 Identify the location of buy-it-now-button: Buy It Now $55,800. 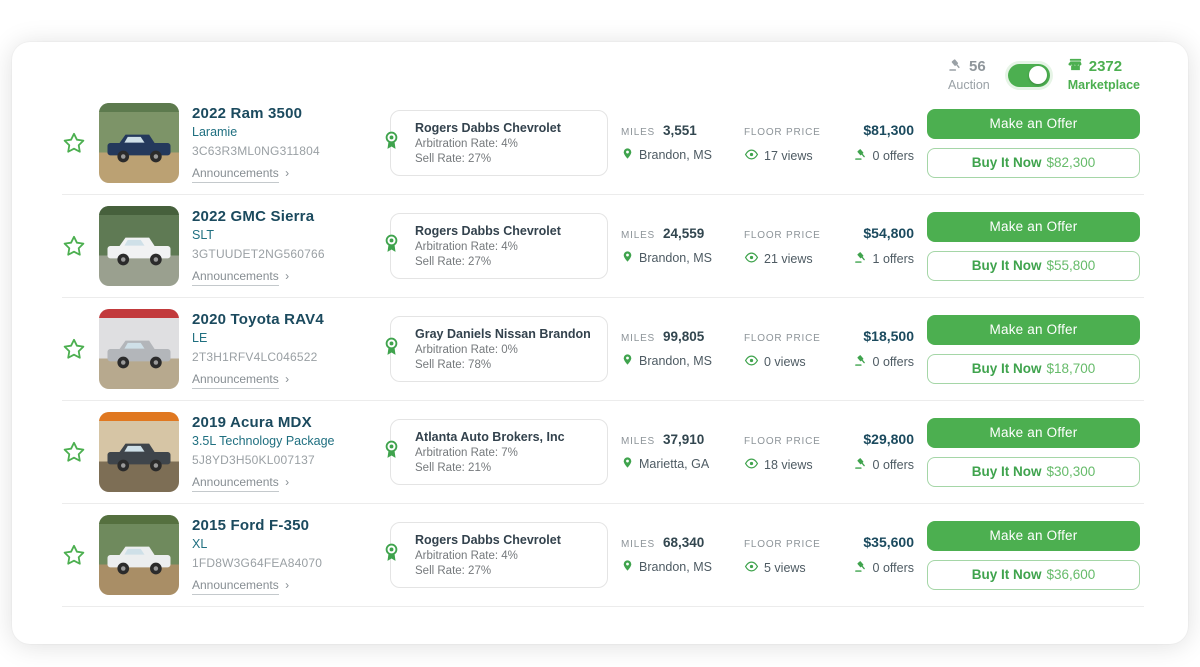
(1033, 265).